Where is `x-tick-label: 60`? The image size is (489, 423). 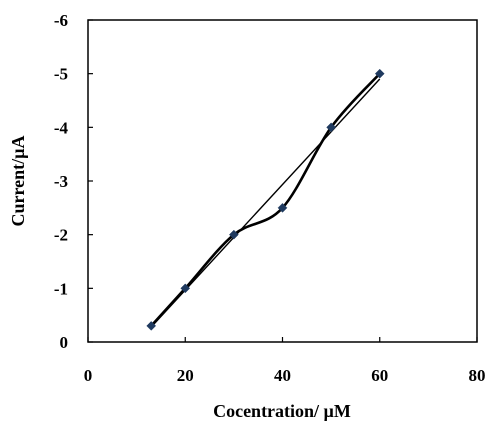
x-tick-label: 60 is located at coordinates (379, 375).